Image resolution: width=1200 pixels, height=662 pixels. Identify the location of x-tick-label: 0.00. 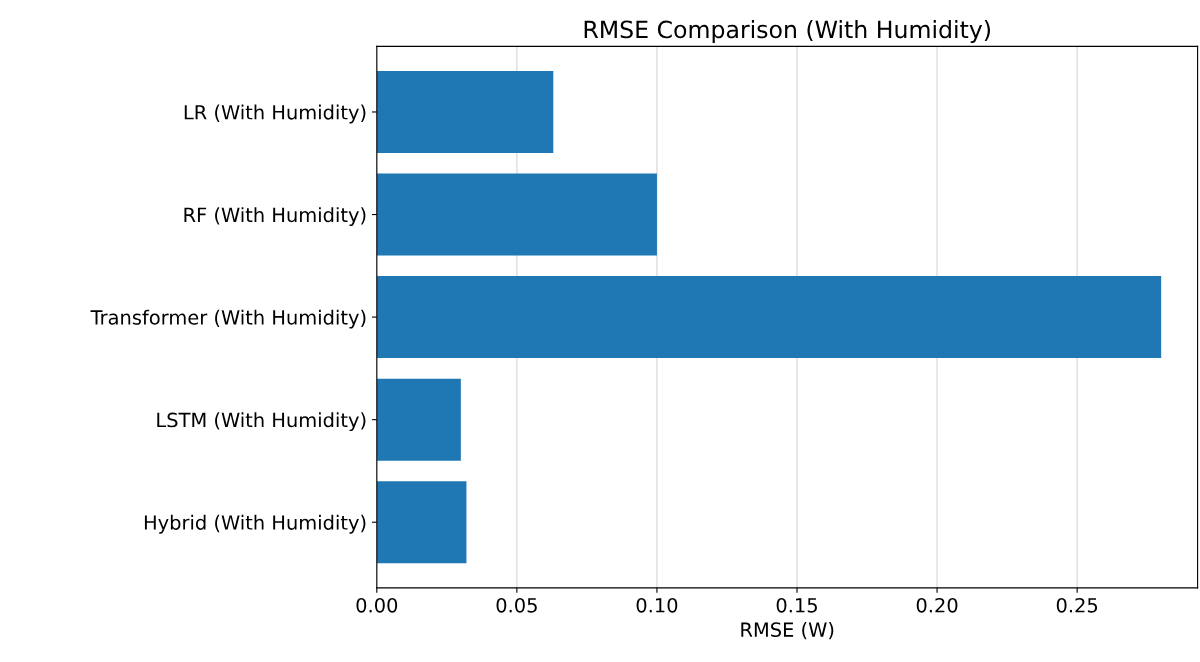
(377, 605).